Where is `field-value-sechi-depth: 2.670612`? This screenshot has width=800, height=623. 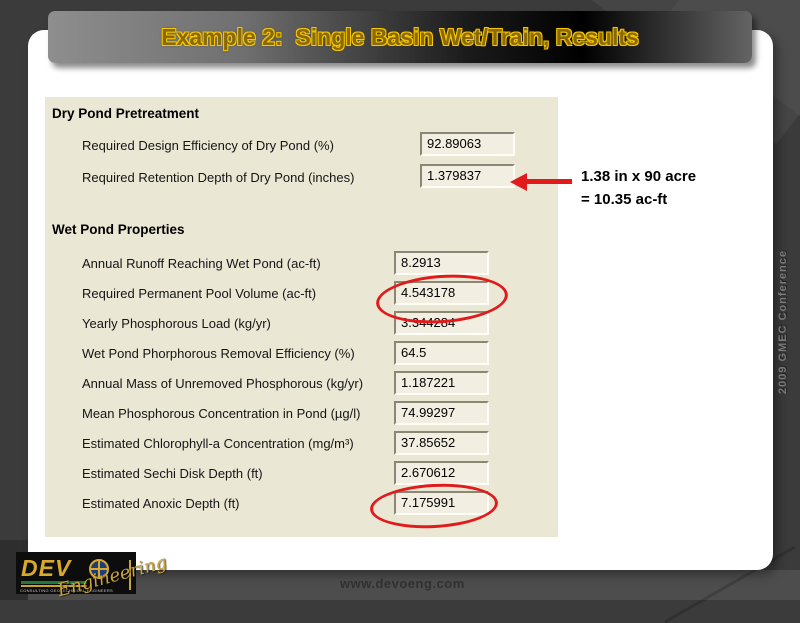 field-value-sechi-depth: 2.670612 is located at coordinates (441, 473).